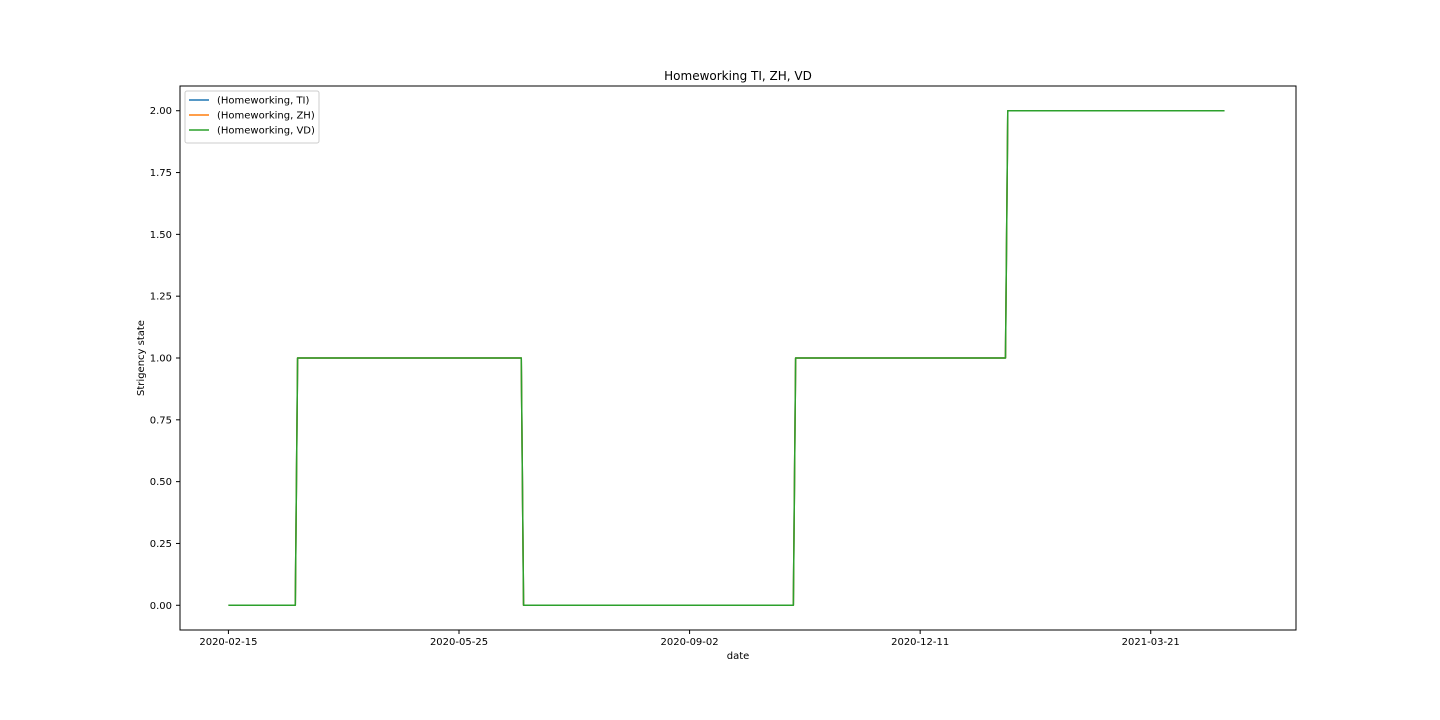  I want to click on y-tick-label: 1.25, so click(161, 297).